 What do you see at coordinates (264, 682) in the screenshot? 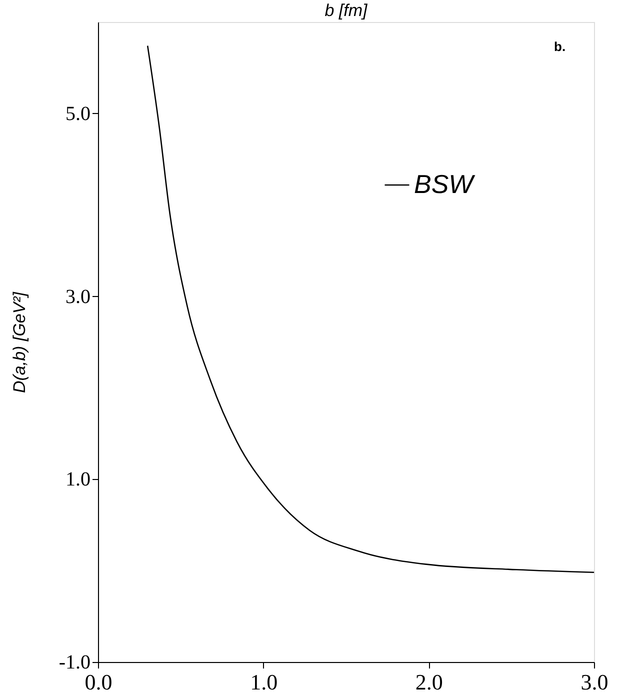
I see `x-tick-label: 1.0` at bounding box center [264, 682].